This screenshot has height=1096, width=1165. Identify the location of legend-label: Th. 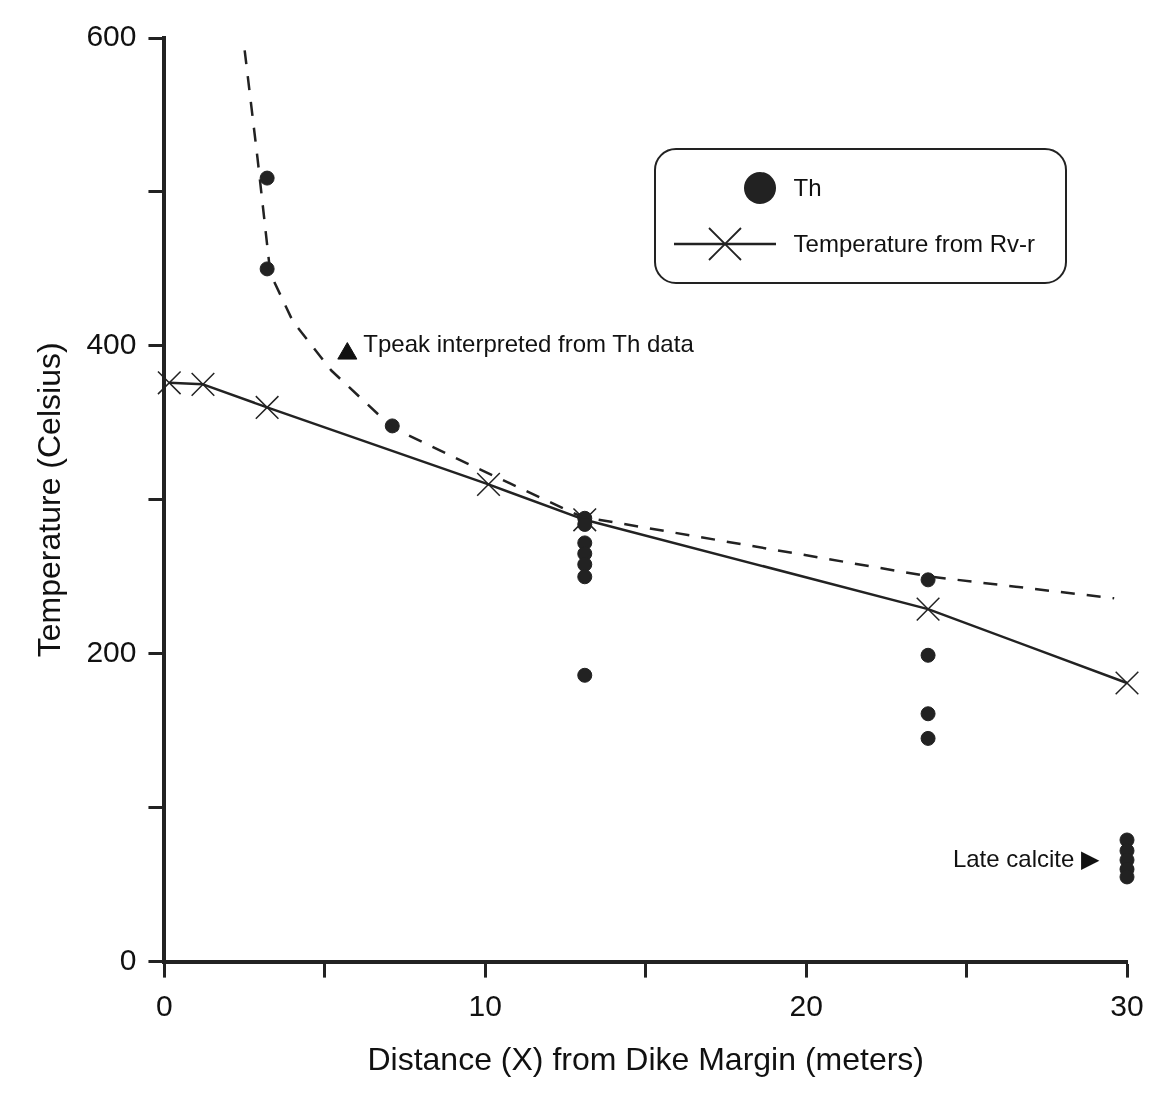
(807, 188).